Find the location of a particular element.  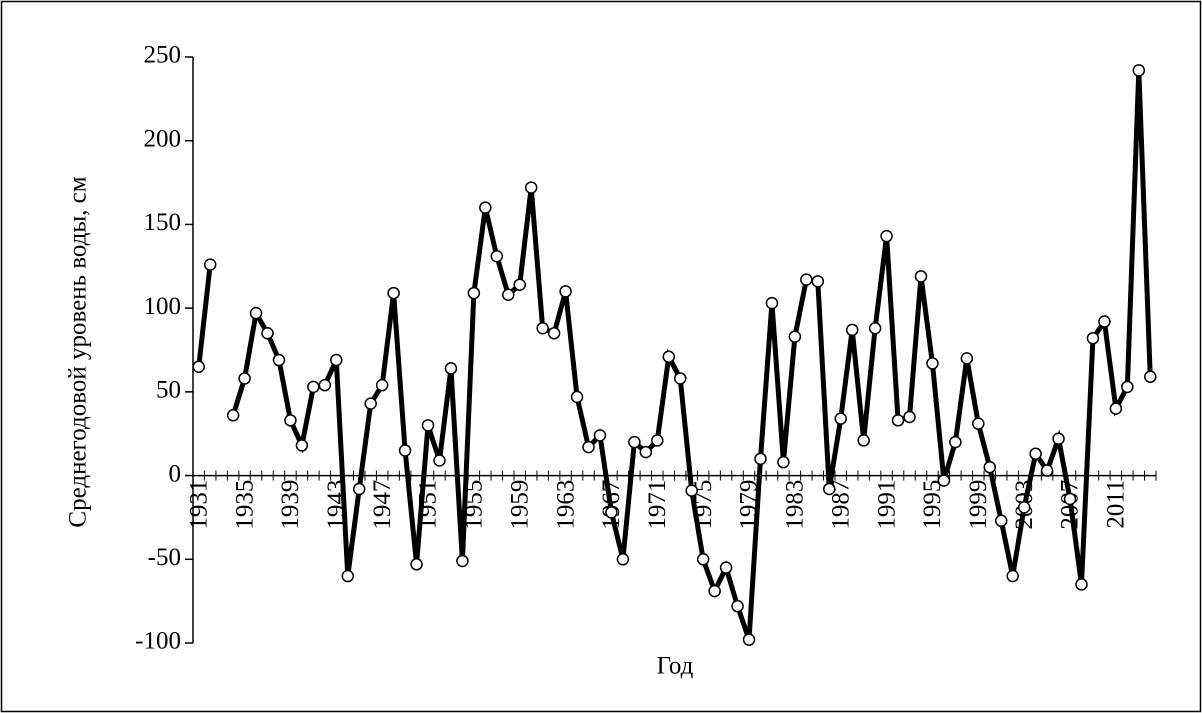

x-tick-label: 1999 is located at coordinates (978, 505).